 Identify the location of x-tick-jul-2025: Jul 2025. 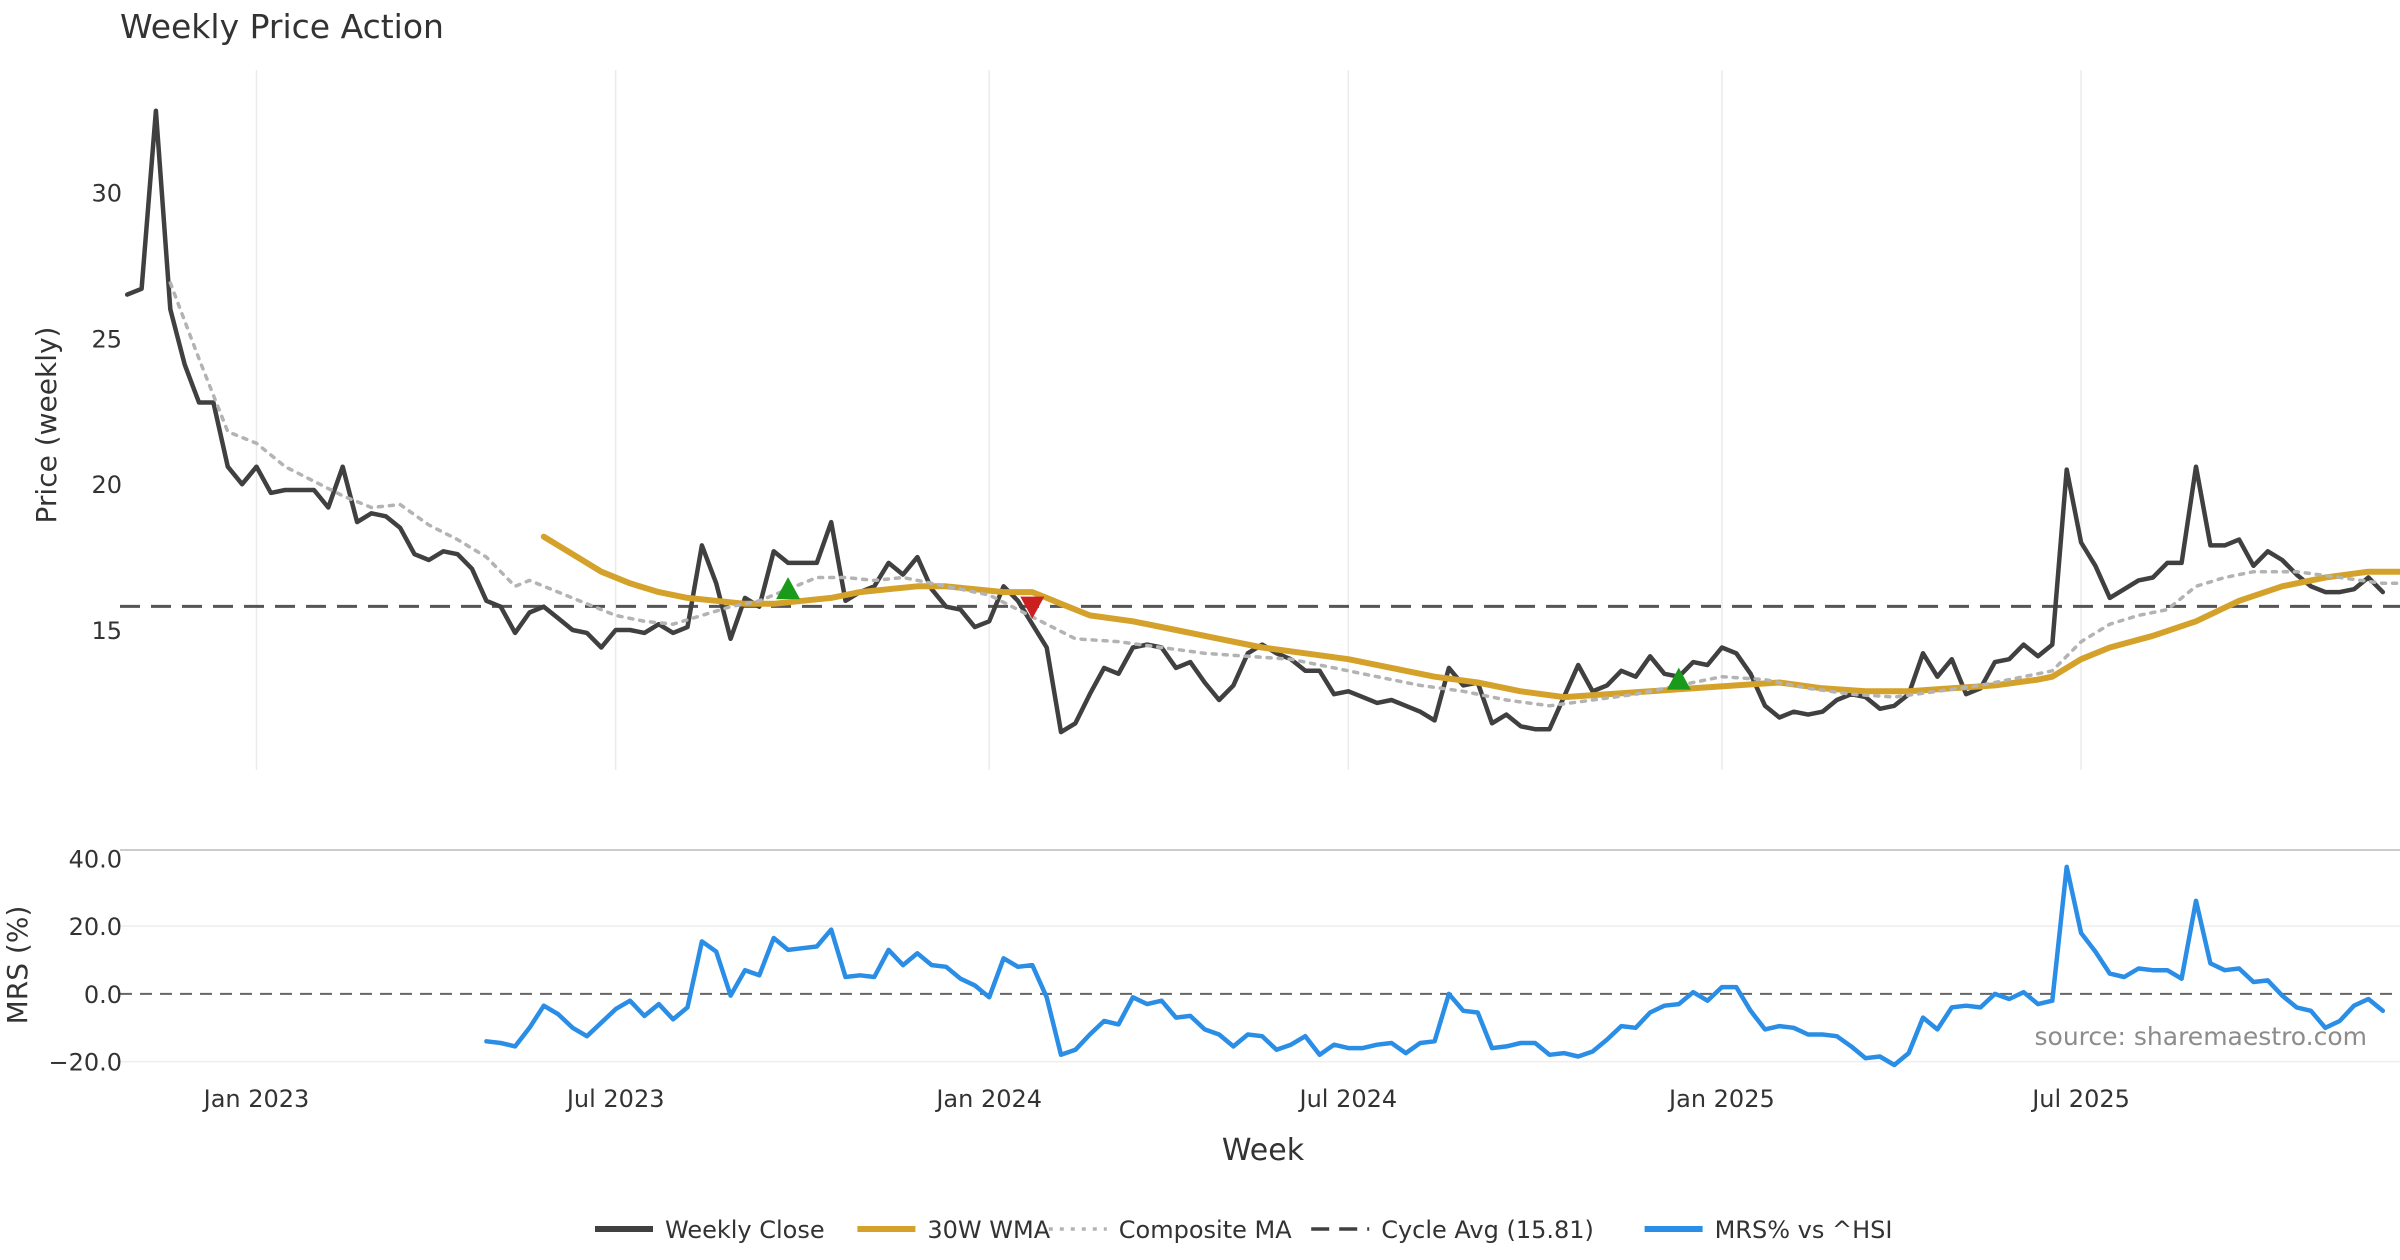
(2080, 1099).